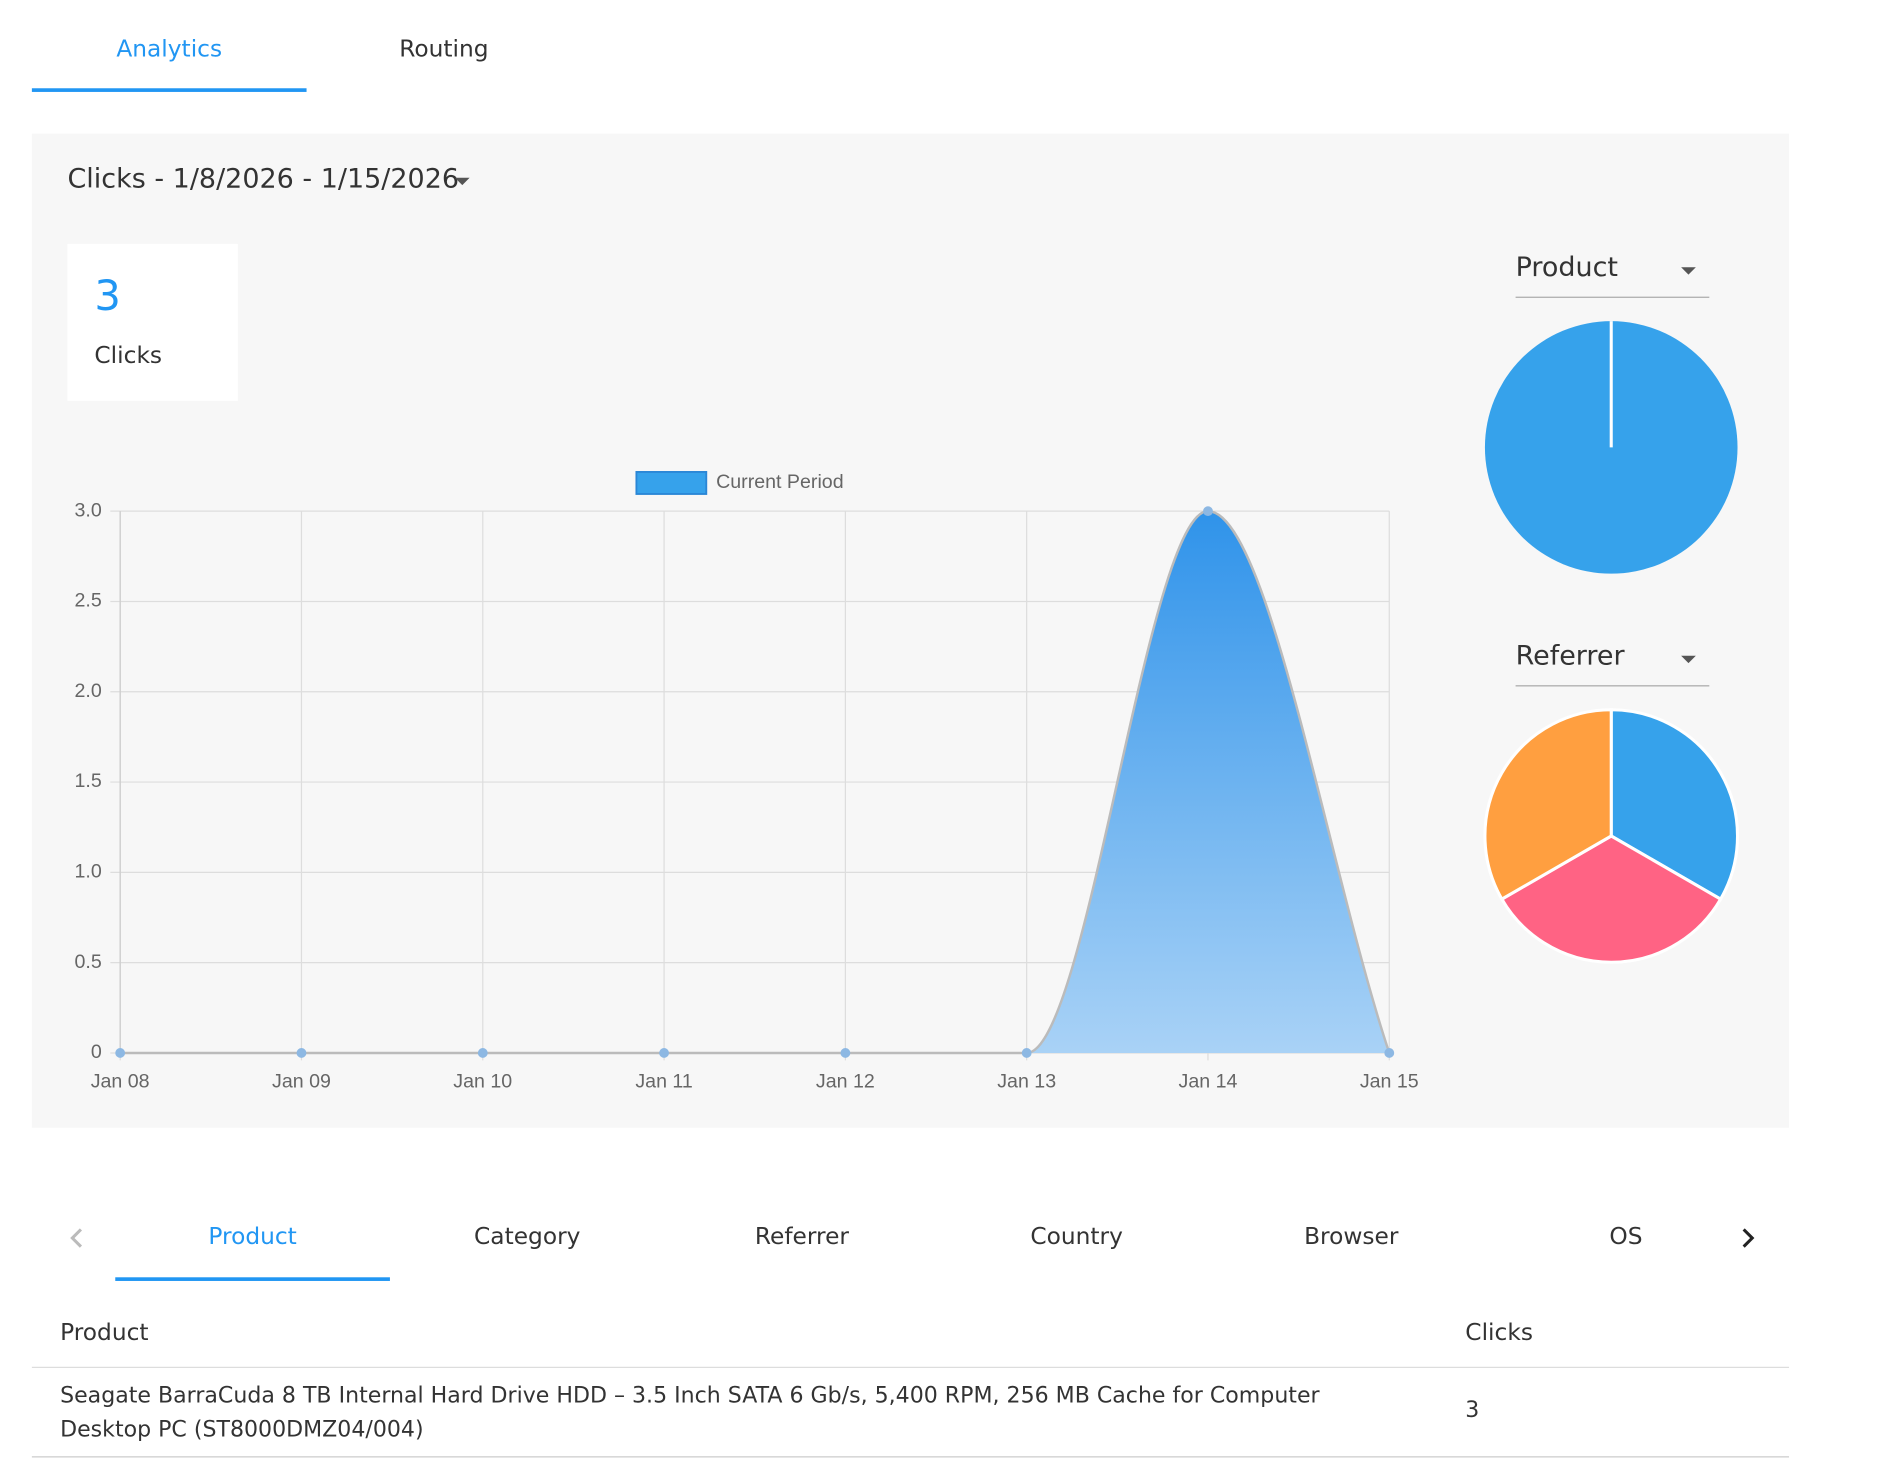 This screenshot has height=1471, width=1903. Describe the element at coordinates (444, 49) in the screenshot. I see `tab: Routing` at that location.